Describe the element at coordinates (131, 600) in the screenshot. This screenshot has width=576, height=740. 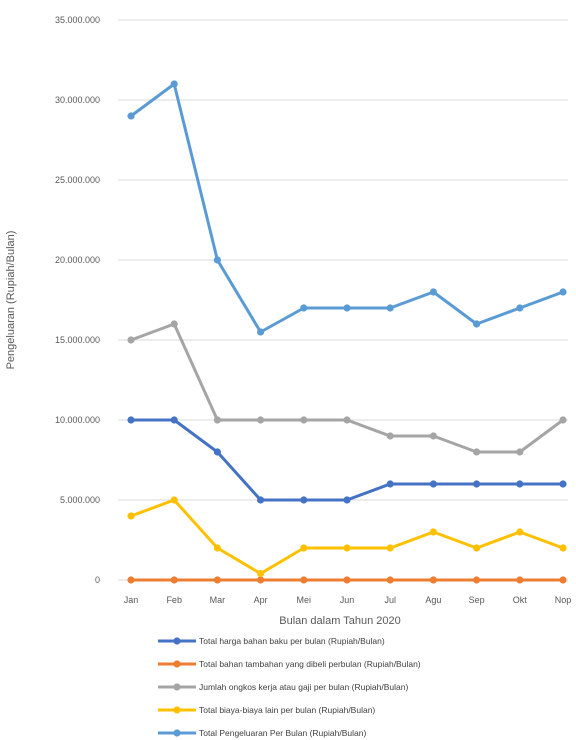
I see `x-tick-label: Jan` at that location.